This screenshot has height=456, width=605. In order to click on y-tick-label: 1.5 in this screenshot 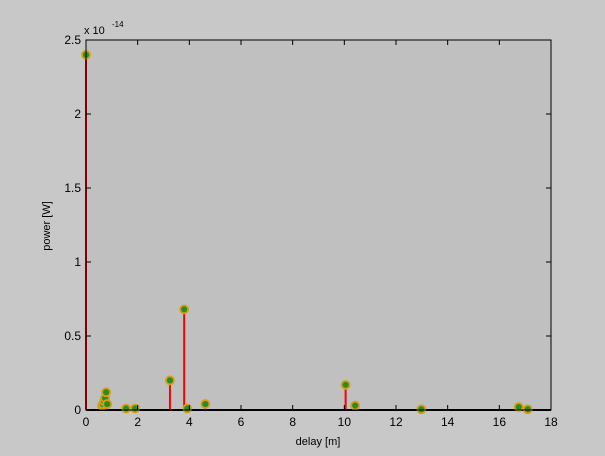, I will do `click(72, 188)`.